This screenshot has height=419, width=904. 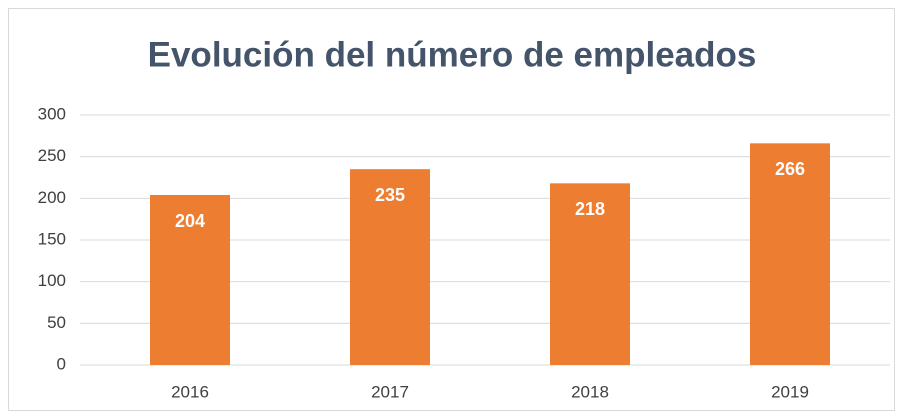 What do you see at coordinates (790, 169) in the screenshot?
I see `data-label: 266` at bounding box center [790, 169].